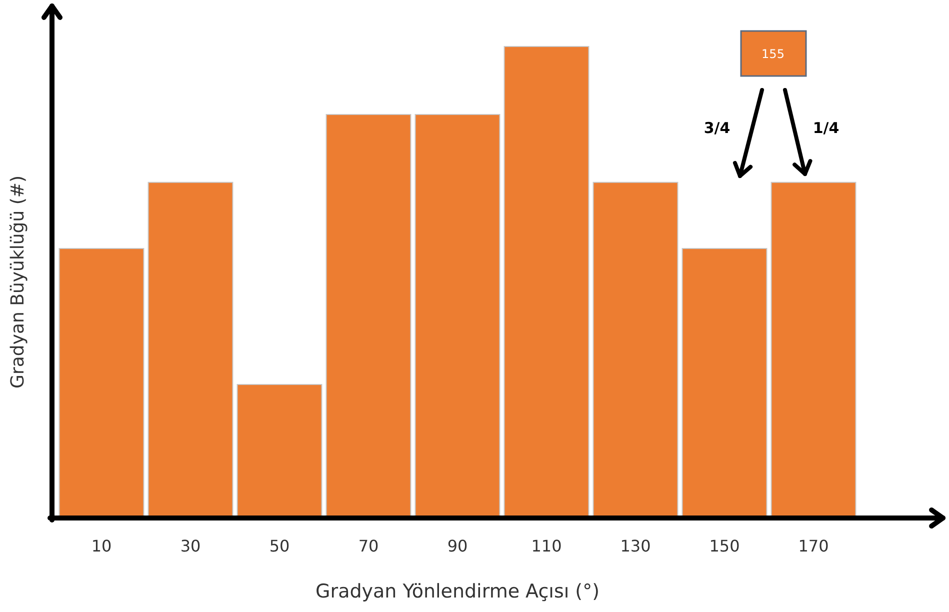  Describe the element at coordinates (279, 546) in the screenshot. I see `x-tick-label: 50` at that location.